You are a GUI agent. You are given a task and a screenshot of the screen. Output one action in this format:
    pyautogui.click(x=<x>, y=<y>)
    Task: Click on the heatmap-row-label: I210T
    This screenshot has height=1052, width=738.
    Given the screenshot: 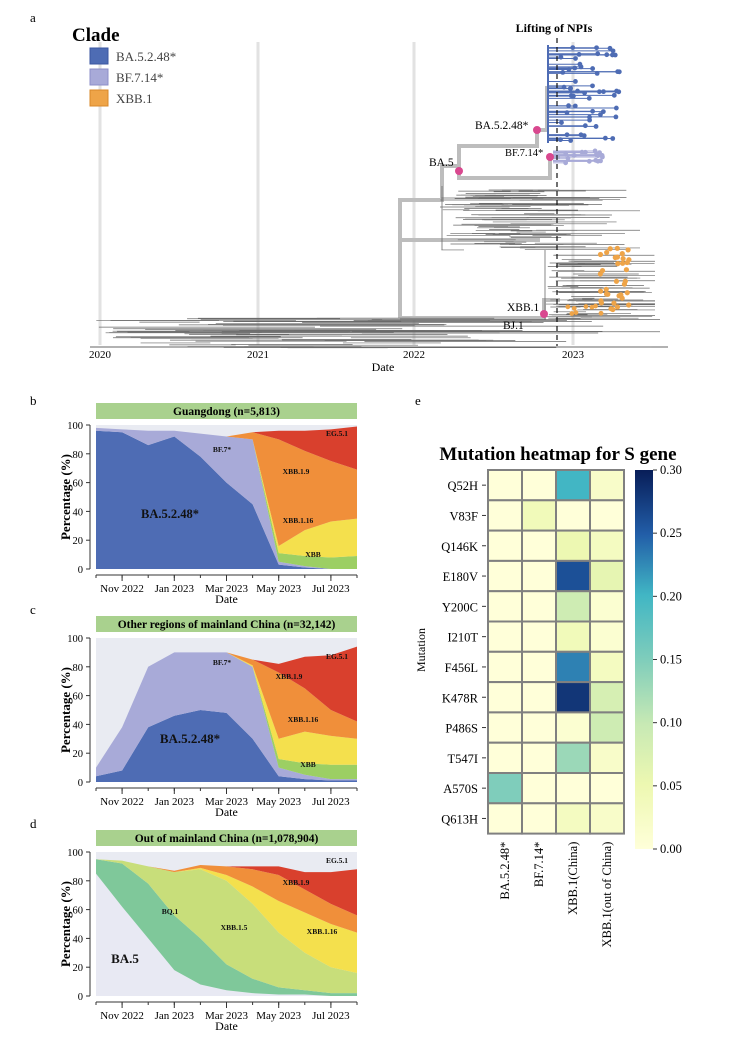 What is the action you would take?
    pyautogui.click(x=462, y=638)
    